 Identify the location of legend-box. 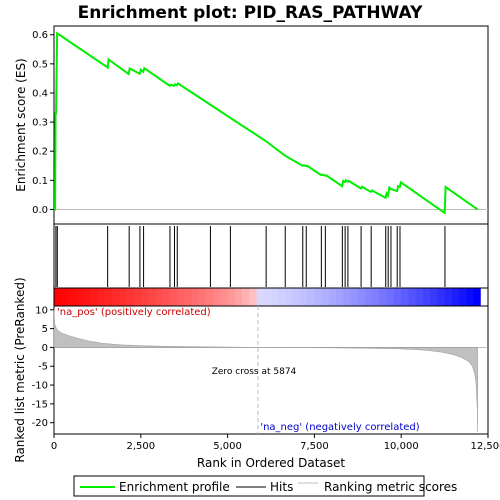
(249, 486).